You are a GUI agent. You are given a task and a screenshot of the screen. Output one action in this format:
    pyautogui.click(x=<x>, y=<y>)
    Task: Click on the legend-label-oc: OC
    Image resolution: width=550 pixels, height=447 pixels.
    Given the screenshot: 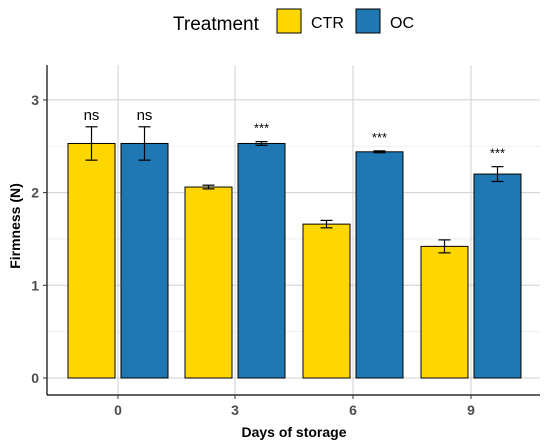 What is the action you would take?
    pyautogui.click(x=402, y=23)
    